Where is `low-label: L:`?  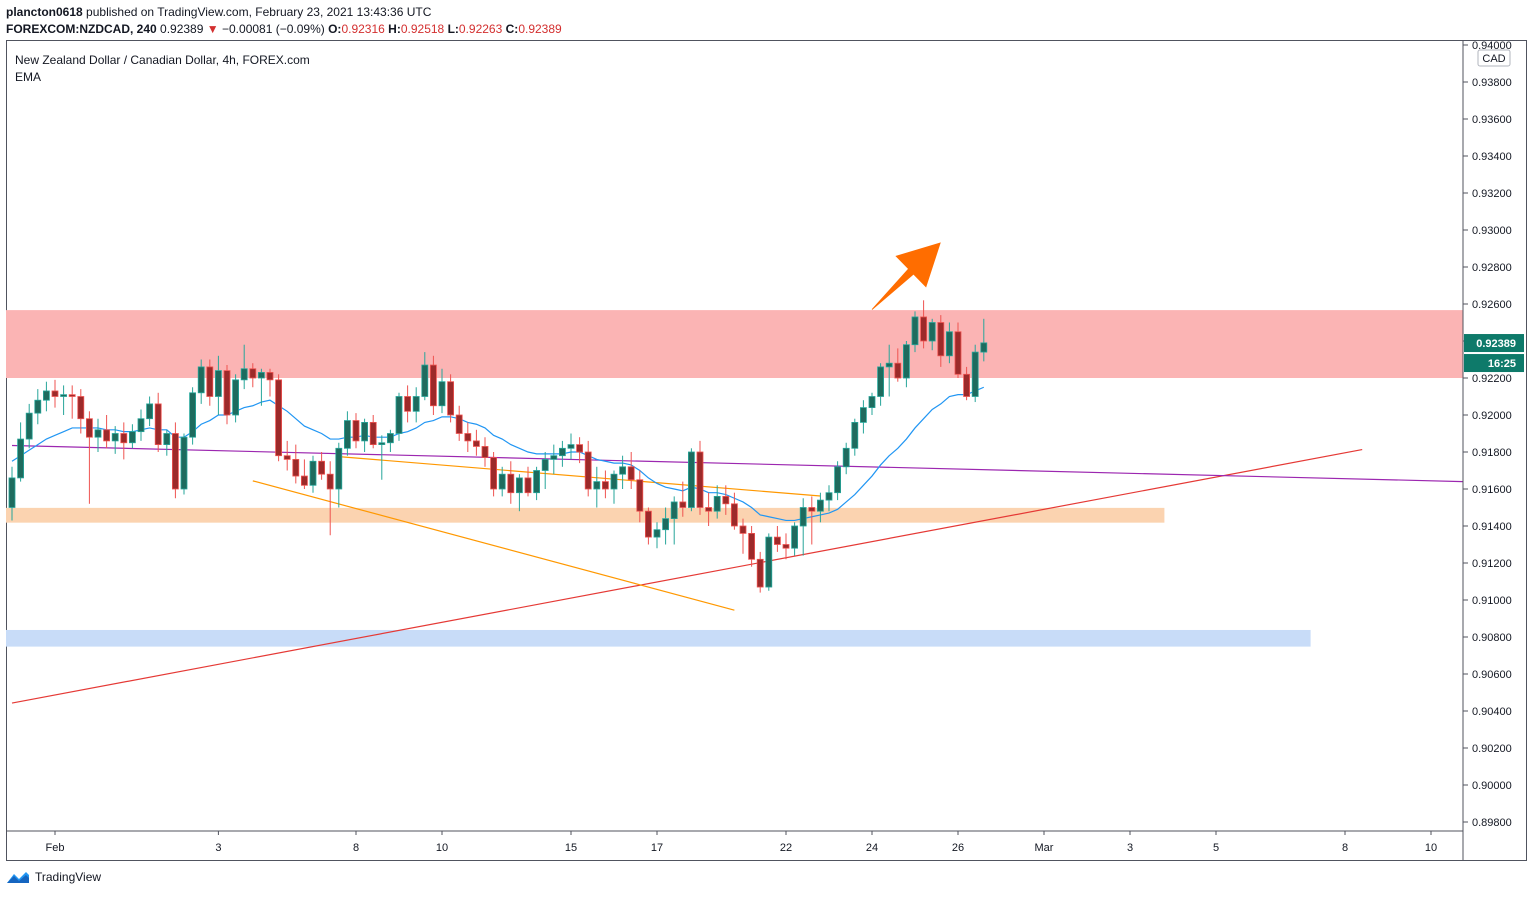
low-label: L: is located at coordinates (453, 29).